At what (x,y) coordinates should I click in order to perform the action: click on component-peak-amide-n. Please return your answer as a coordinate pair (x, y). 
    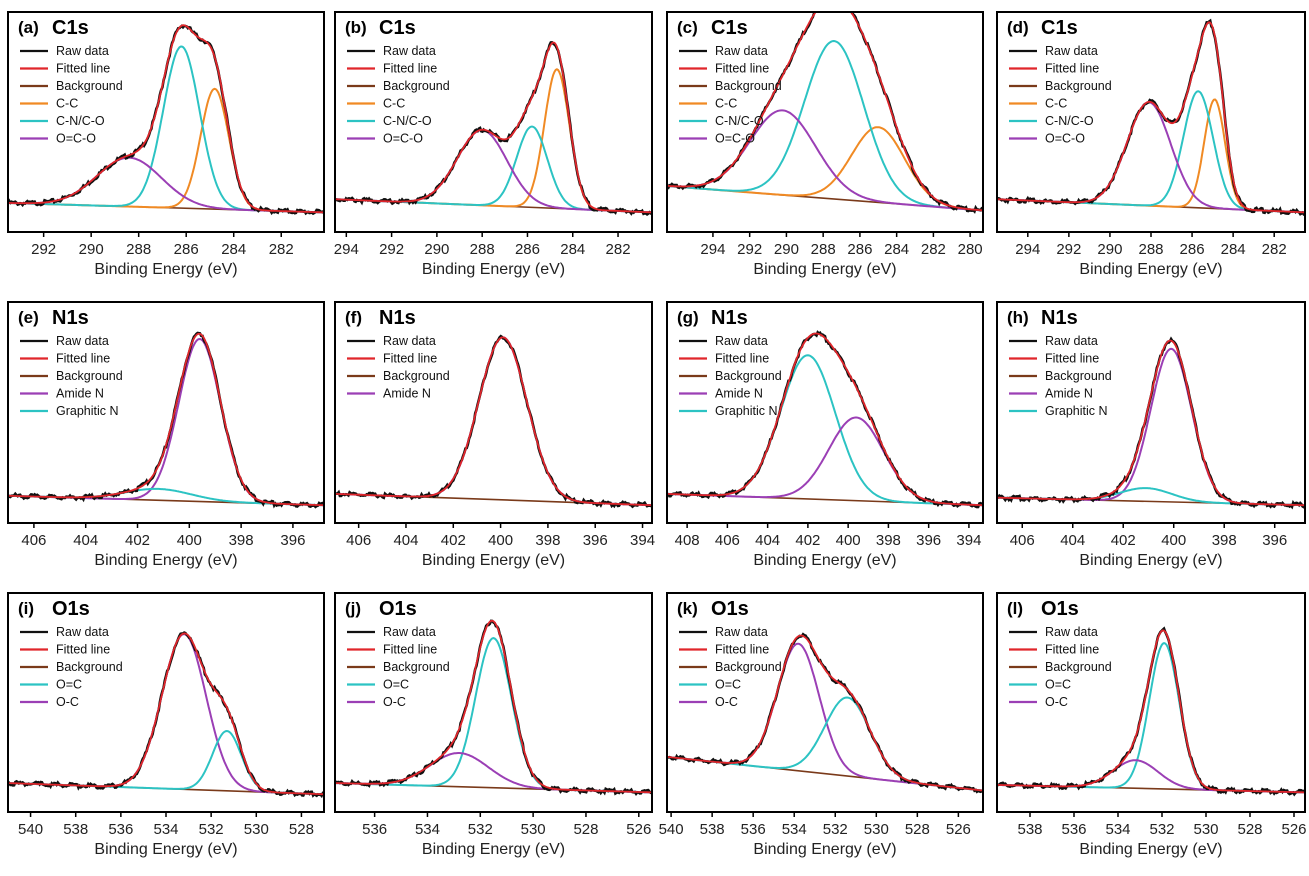
    Looking at the image, I should click on (1151, 427).